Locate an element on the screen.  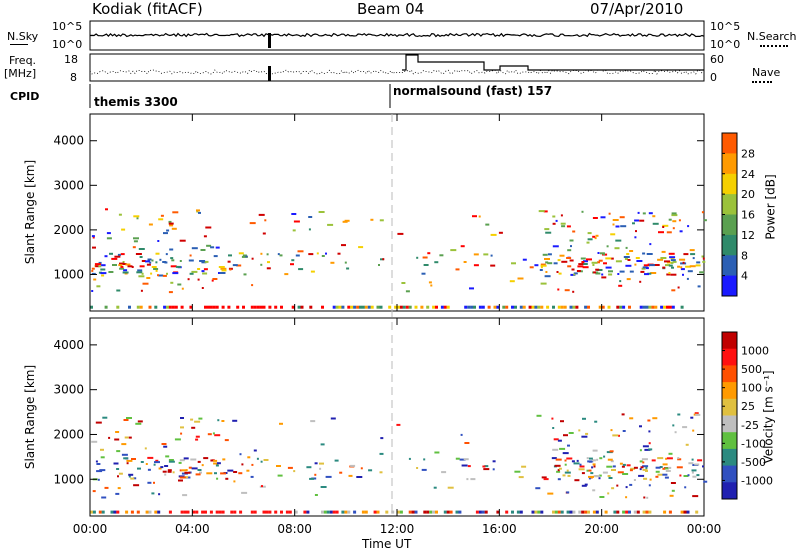
xtick-label: 12:00 is located at coordinates (397, 529).